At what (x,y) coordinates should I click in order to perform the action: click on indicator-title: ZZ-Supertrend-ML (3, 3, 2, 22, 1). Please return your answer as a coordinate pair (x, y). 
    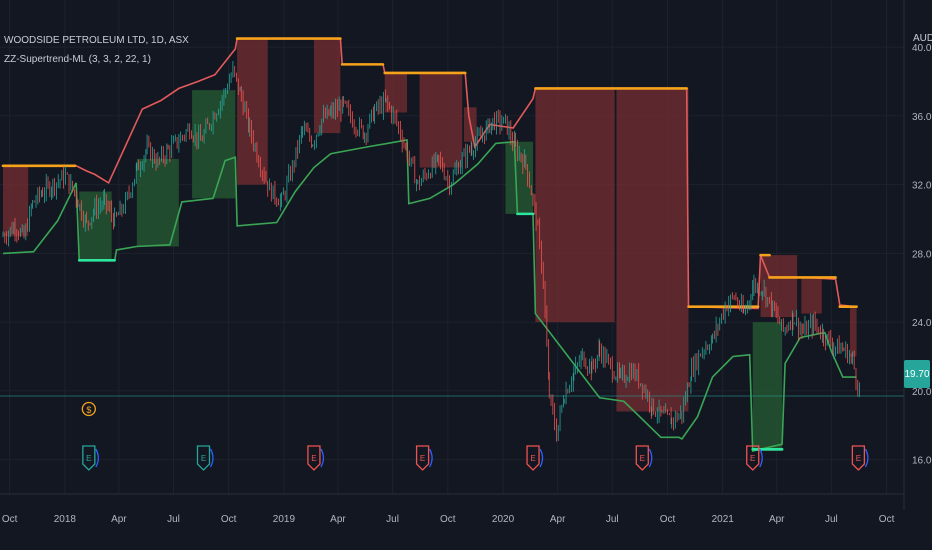
    Looking at the image, I should click on (77, 59).